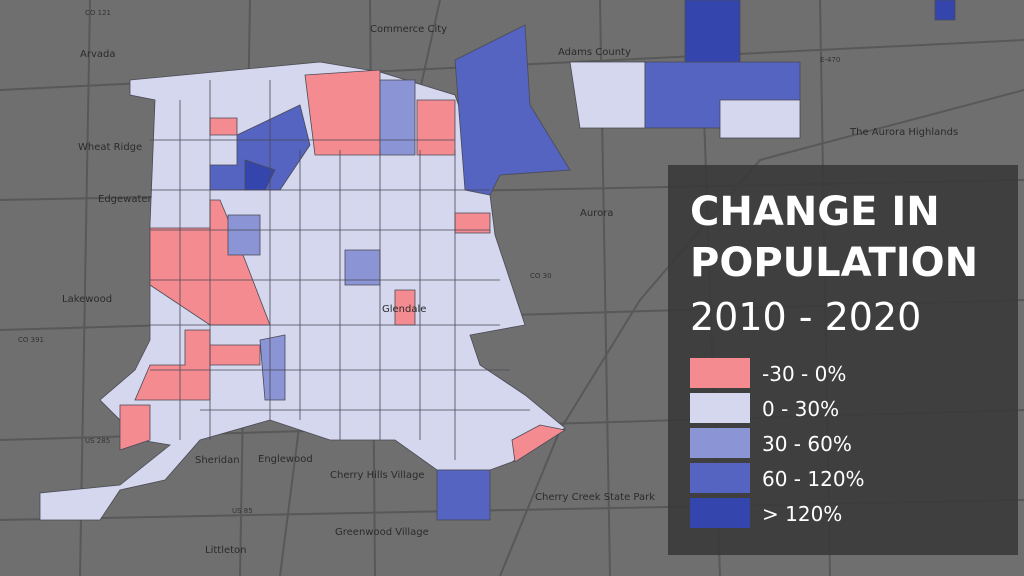 The height and width of the screenshot is (576, 1024). What do you see at coordinates (97, 441) in the screenshot?
I see `road-label: US 285` at bounding box center [97, 441].